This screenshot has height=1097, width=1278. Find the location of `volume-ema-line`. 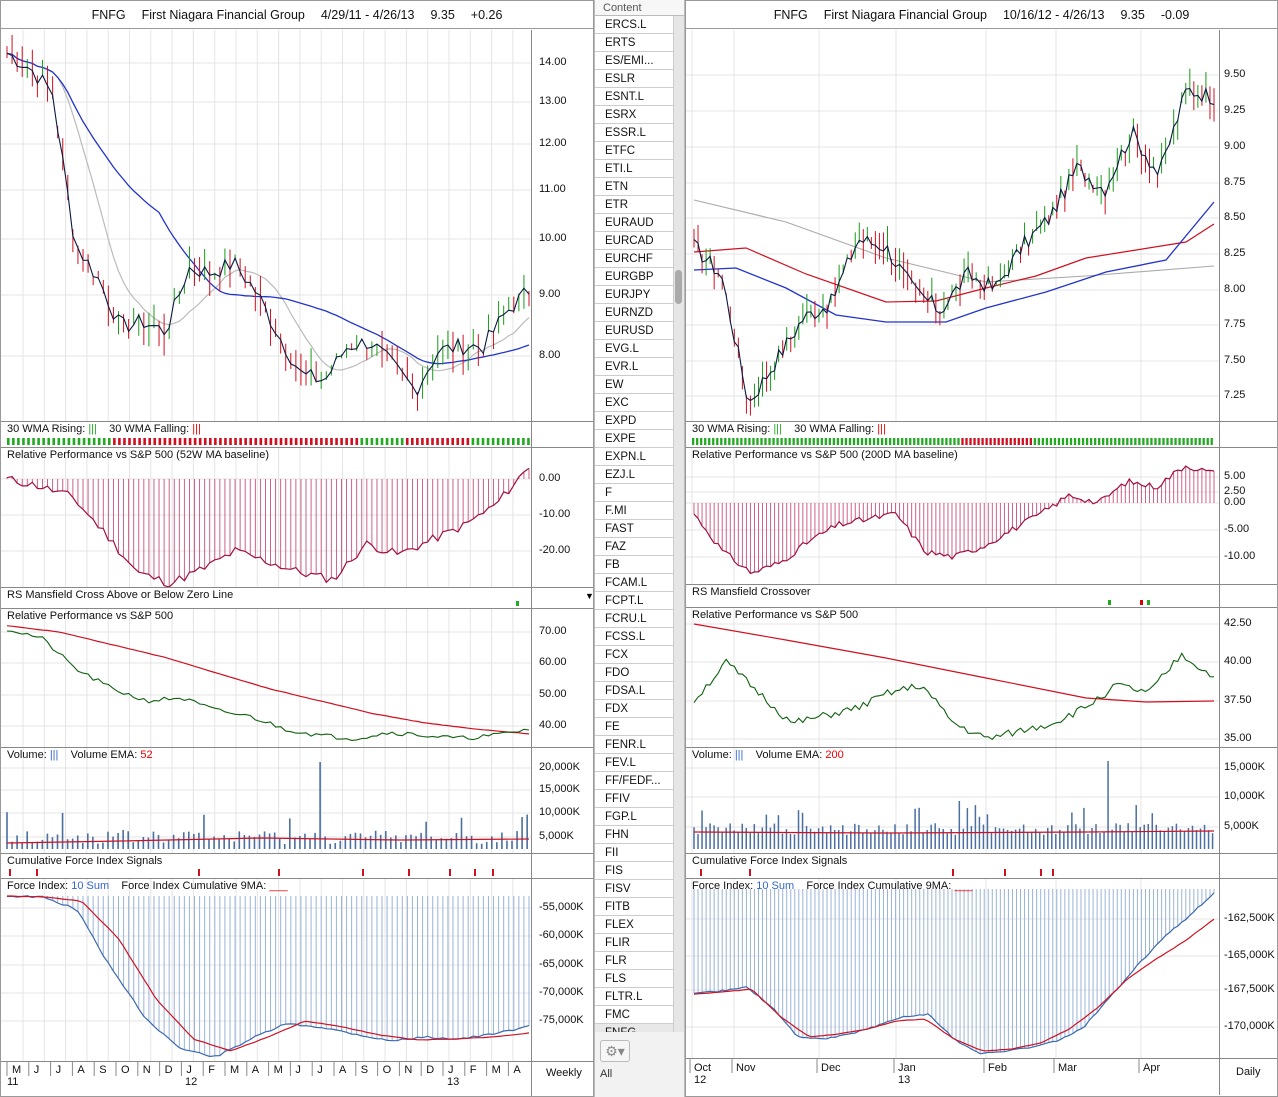

volume-ema-line is located at coordinates (954, 832).